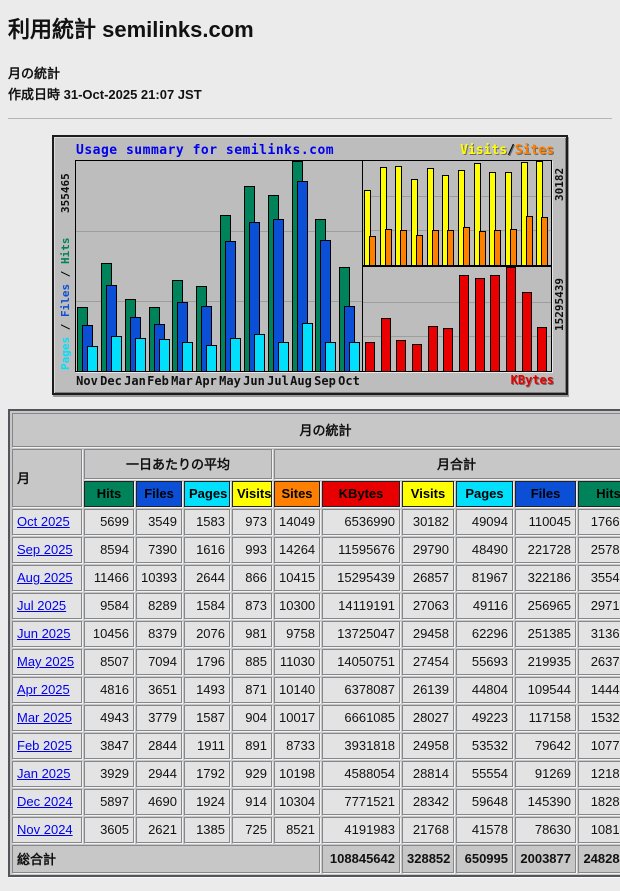 This screenshot has width=620, height=891. Describe the element at coordinates (388, 246) in the screenshot. I see `sites-bar-Dec` at that location.